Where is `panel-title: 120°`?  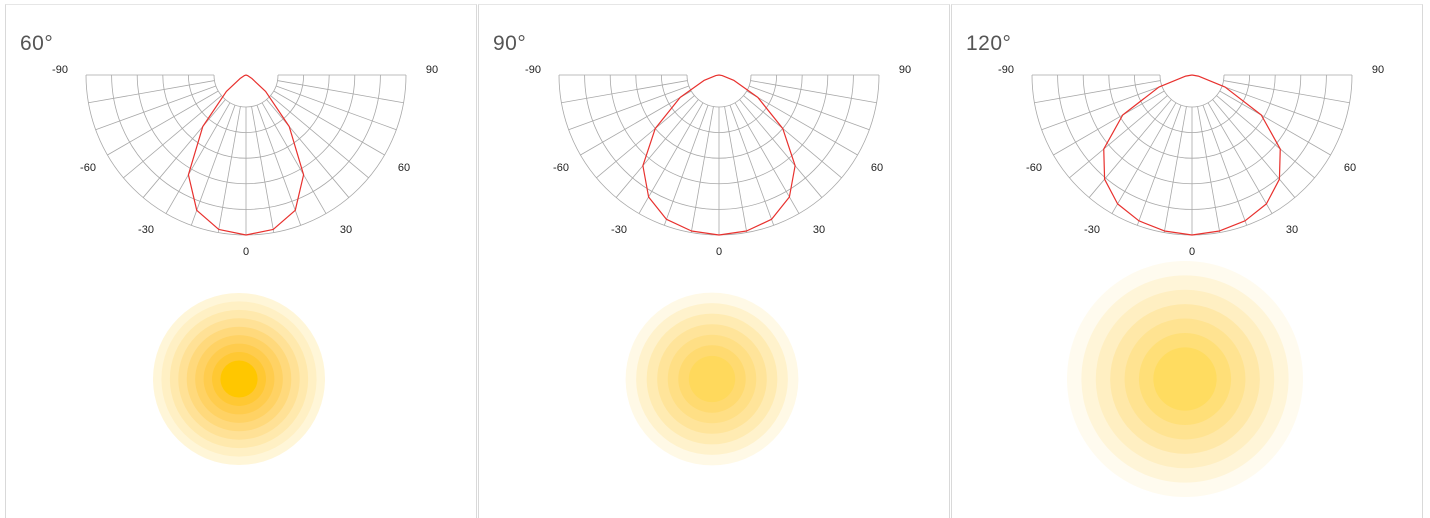 panel-title: 120° is located at coordinates (989, 43).